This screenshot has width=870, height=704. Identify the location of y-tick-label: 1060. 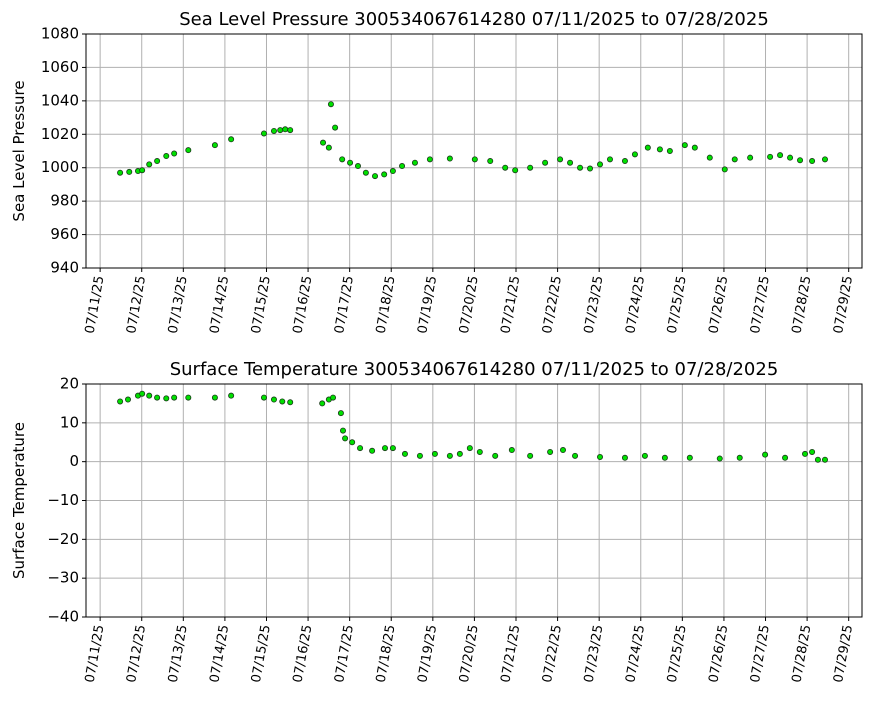
(60, 67).